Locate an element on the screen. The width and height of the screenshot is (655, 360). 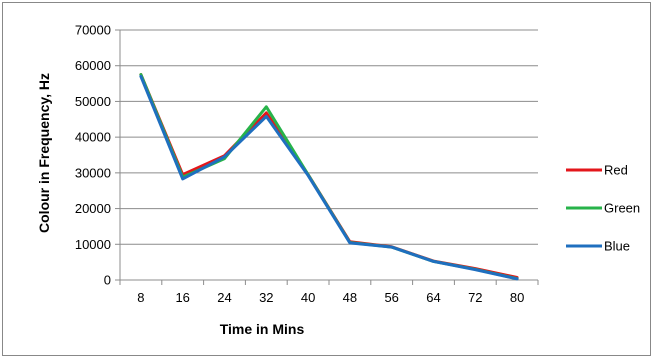
y-tick-label: 30000 is located at coordinates (93, 172).